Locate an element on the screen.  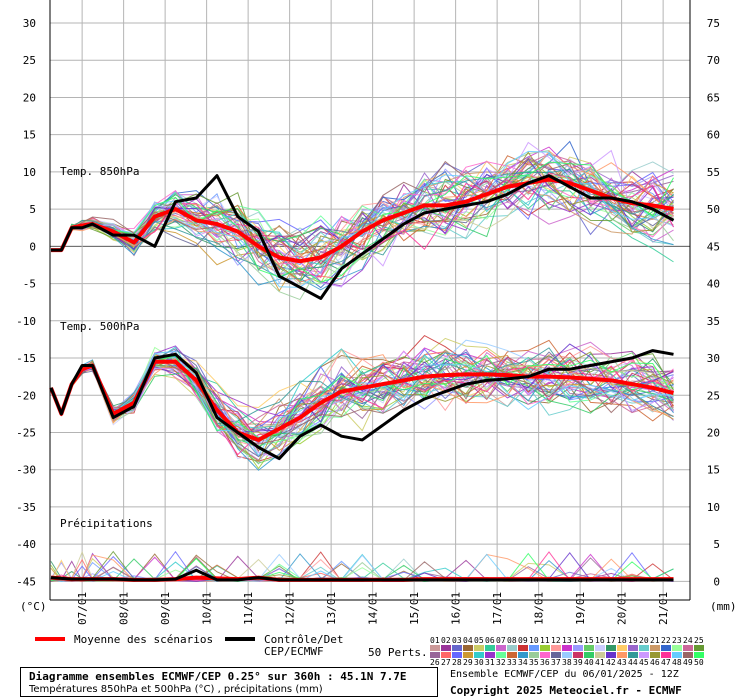
y-tick-label-right: 50 is located at coordinates (713, 209).